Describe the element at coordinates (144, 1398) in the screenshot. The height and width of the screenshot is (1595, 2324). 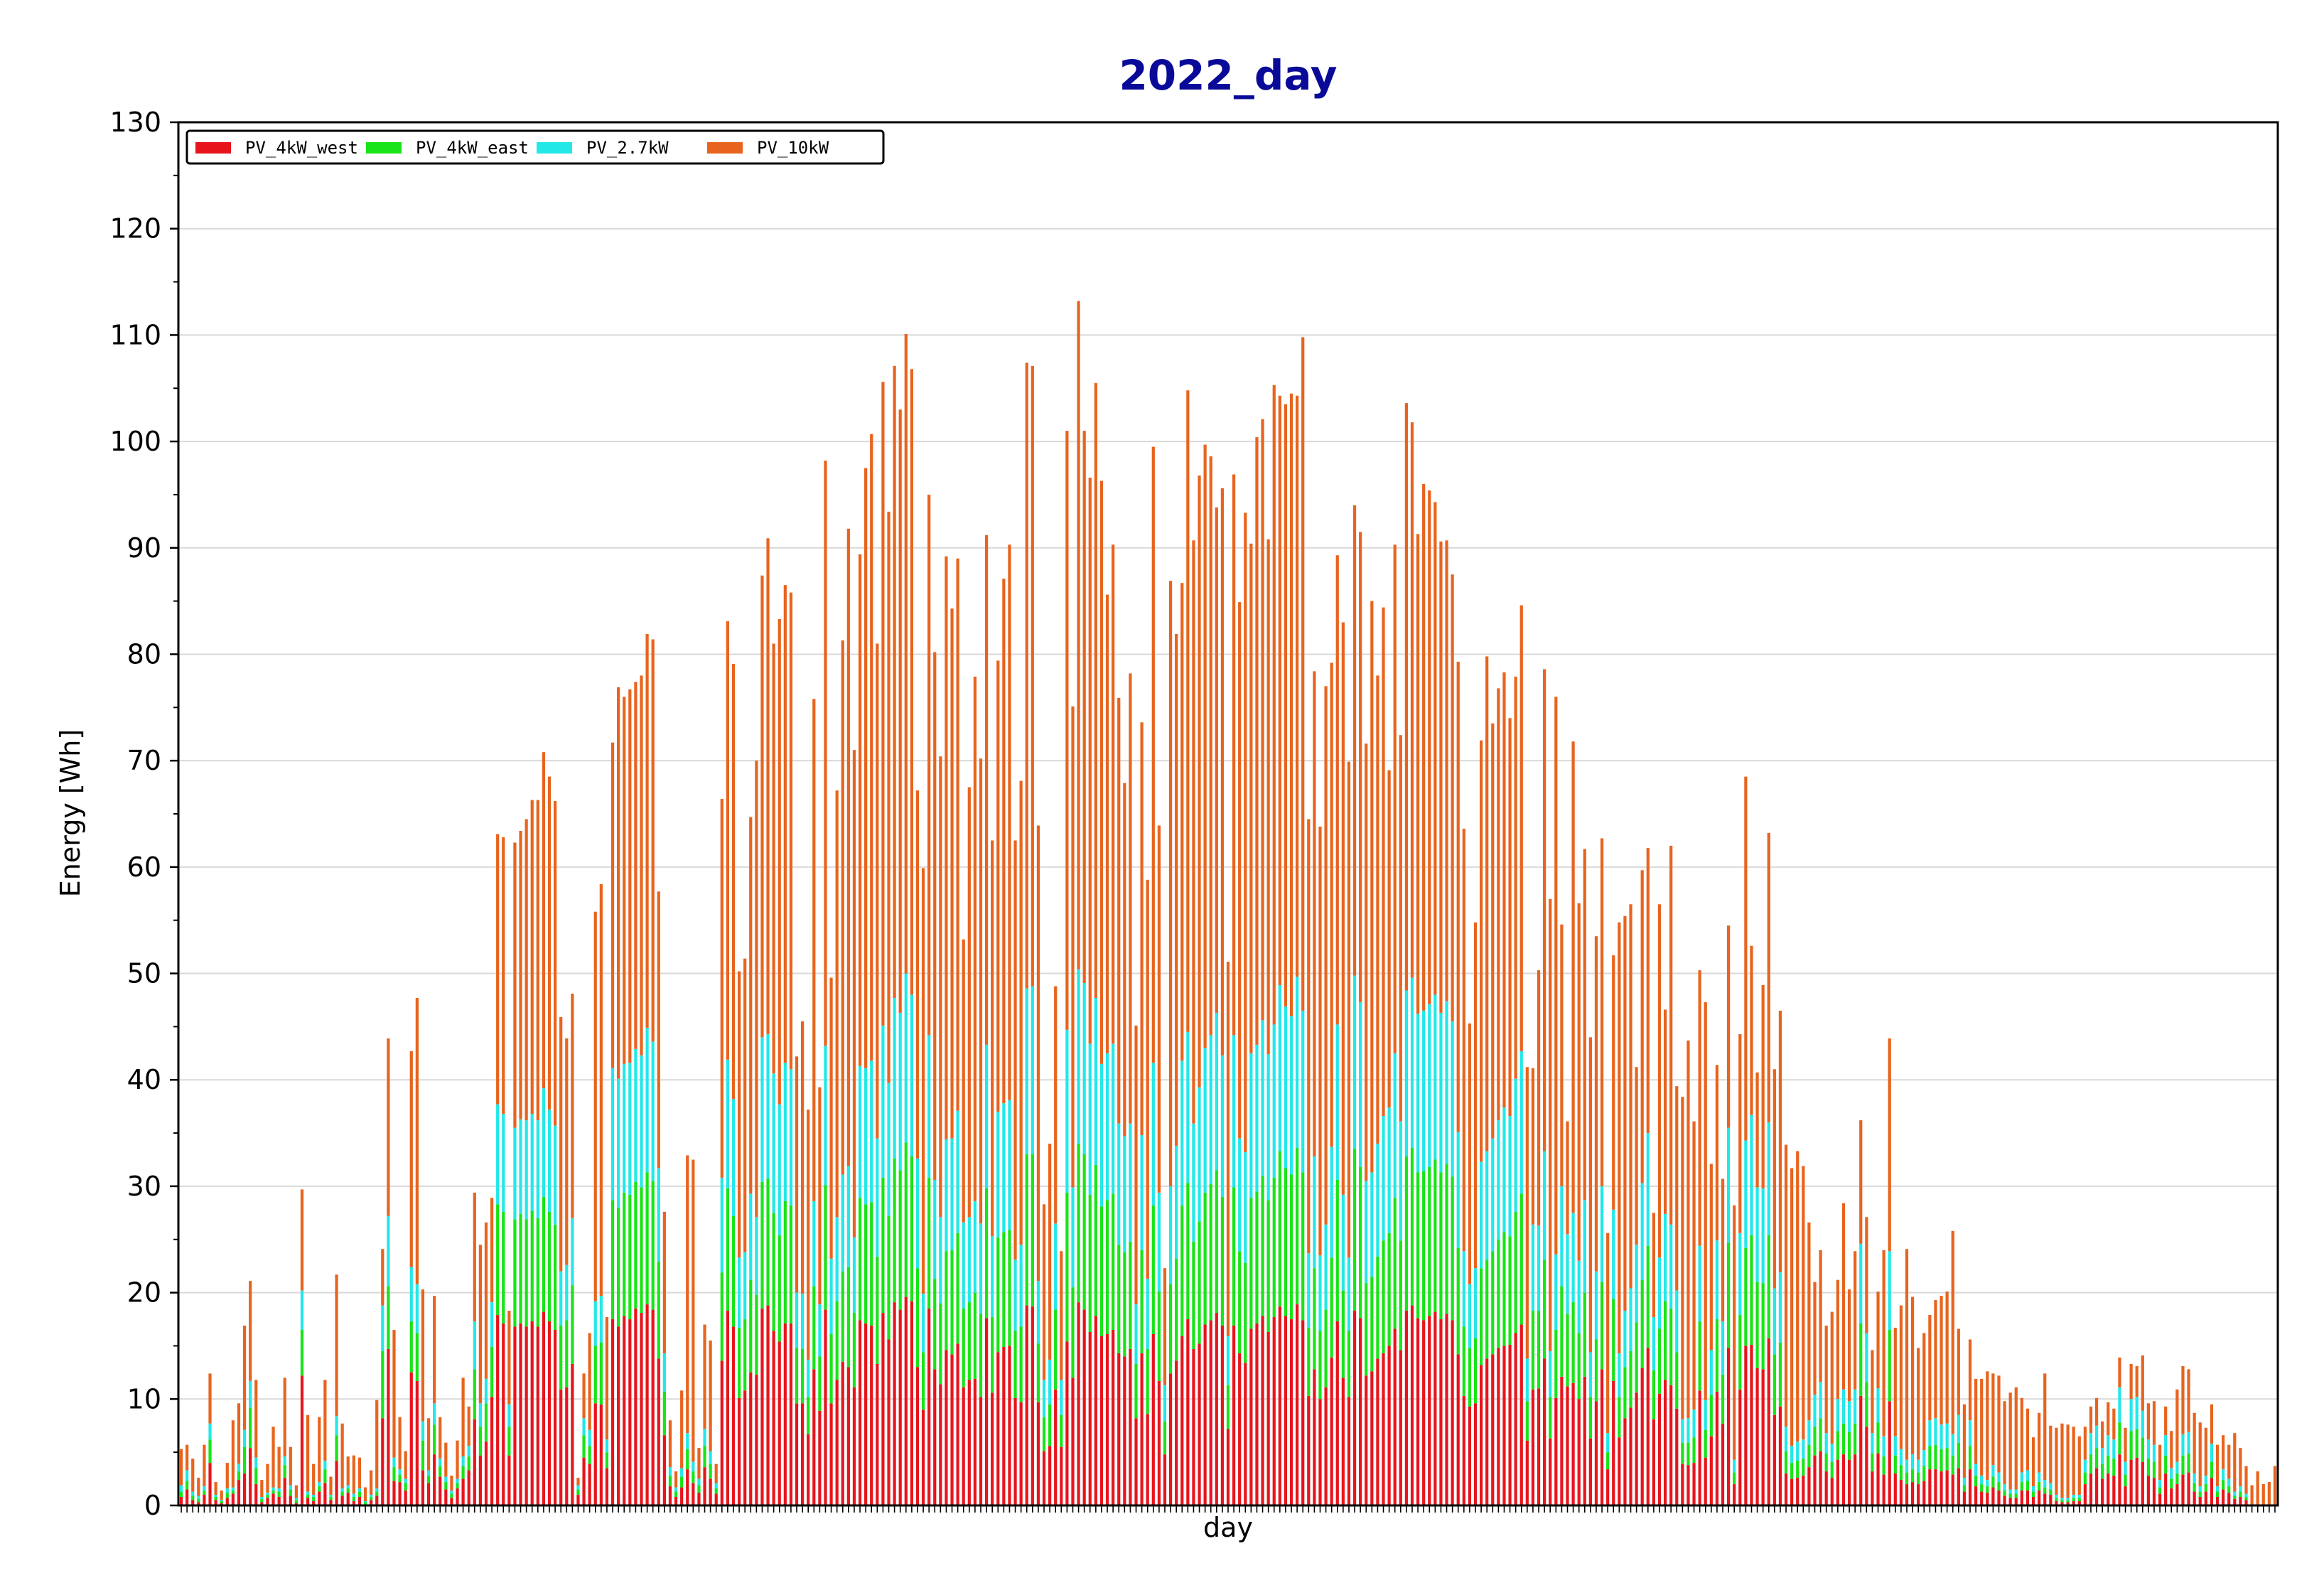
I see `y-tick-label: 10` at that location.